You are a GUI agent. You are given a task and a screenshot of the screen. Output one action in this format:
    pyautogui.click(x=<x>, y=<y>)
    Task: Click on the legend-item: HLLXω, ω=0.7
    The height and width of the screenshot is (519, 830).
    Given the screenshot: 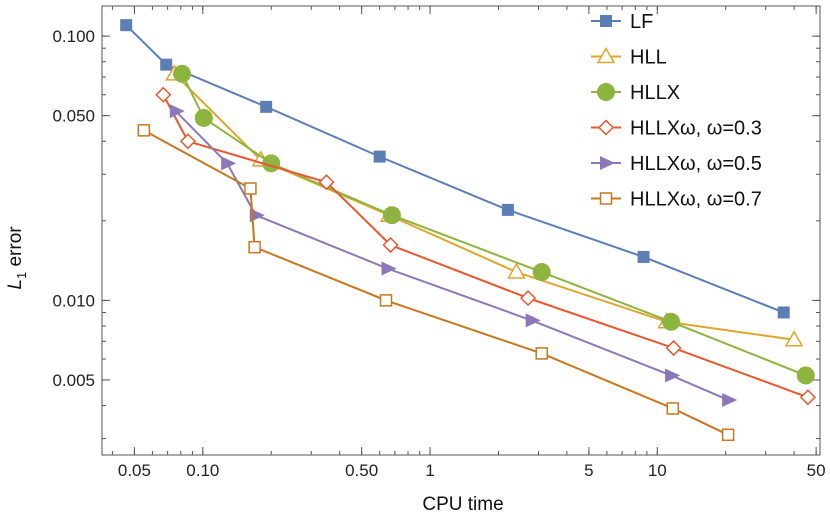 What is the action you would take?
    pyautogui.click(x=676, y=200)
    